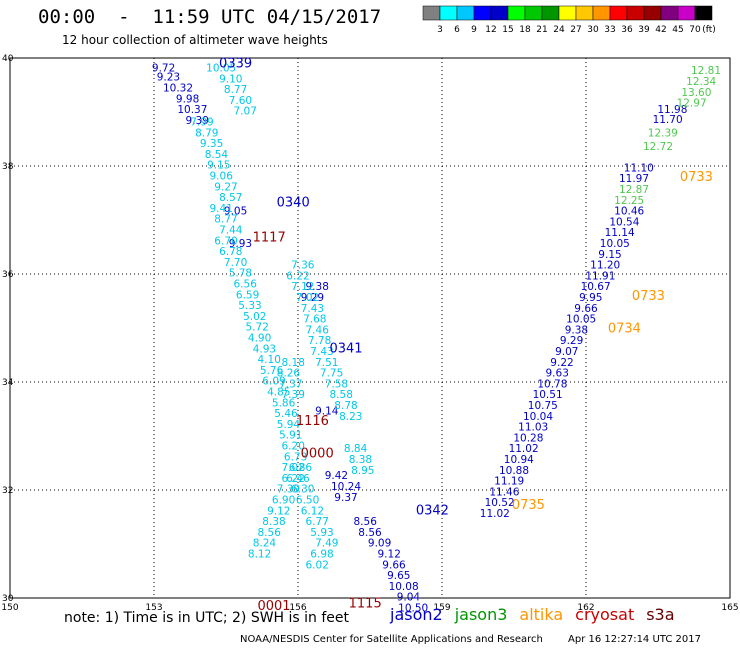  Describe the element at coordinates (217, 155) in the screenshot. I see `data-label: 8.54` at that location.